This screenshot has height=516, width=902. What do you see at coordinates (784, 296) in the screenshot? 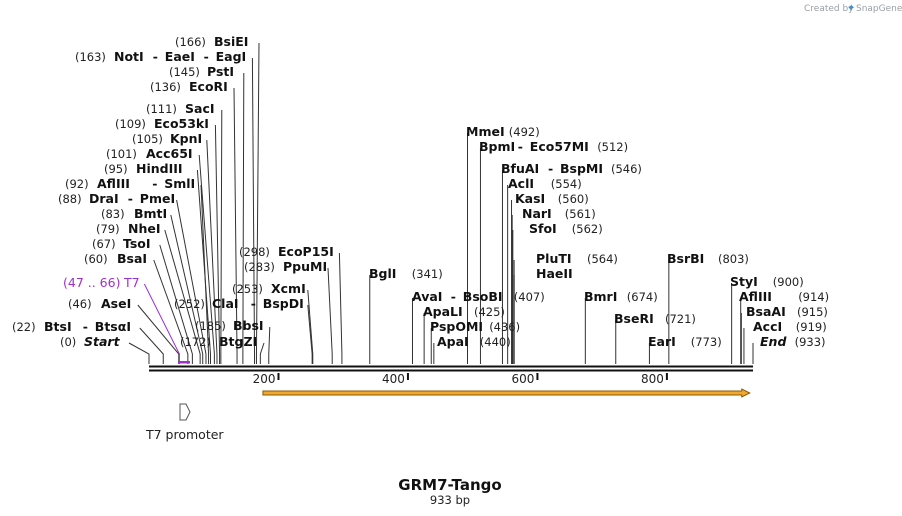
I see `site-afliii: AflIII (914)` at bounding box center [784, 296].